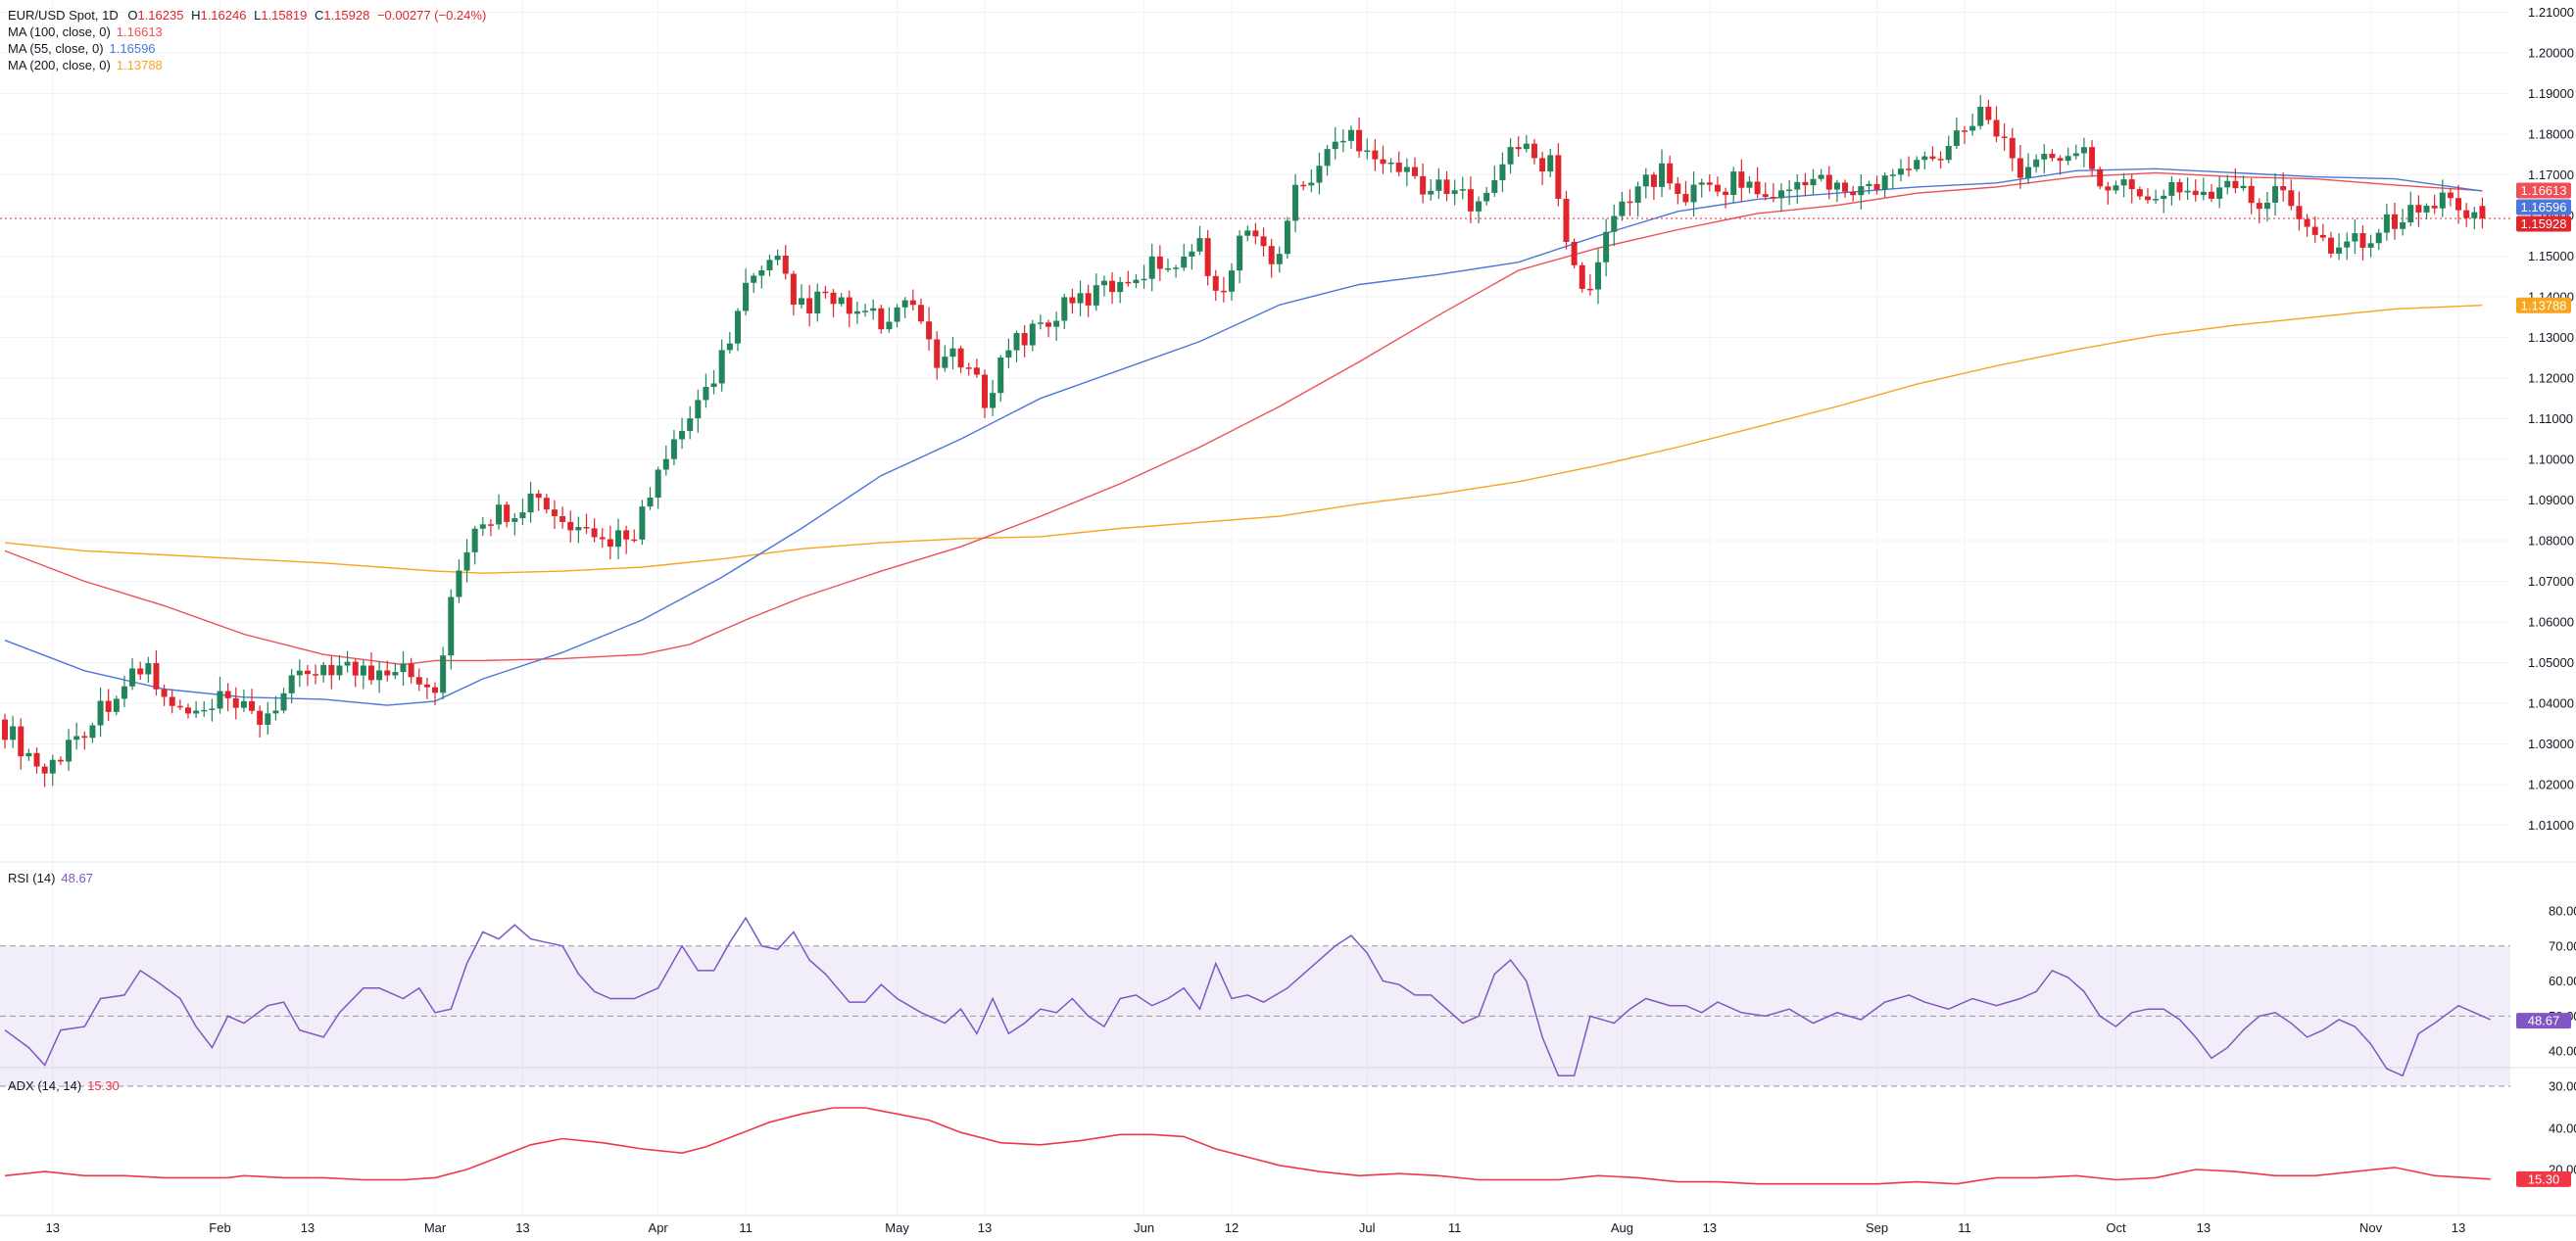  I want to click on rsi-legend: RSI (14) 48.67, so click(53, 878).